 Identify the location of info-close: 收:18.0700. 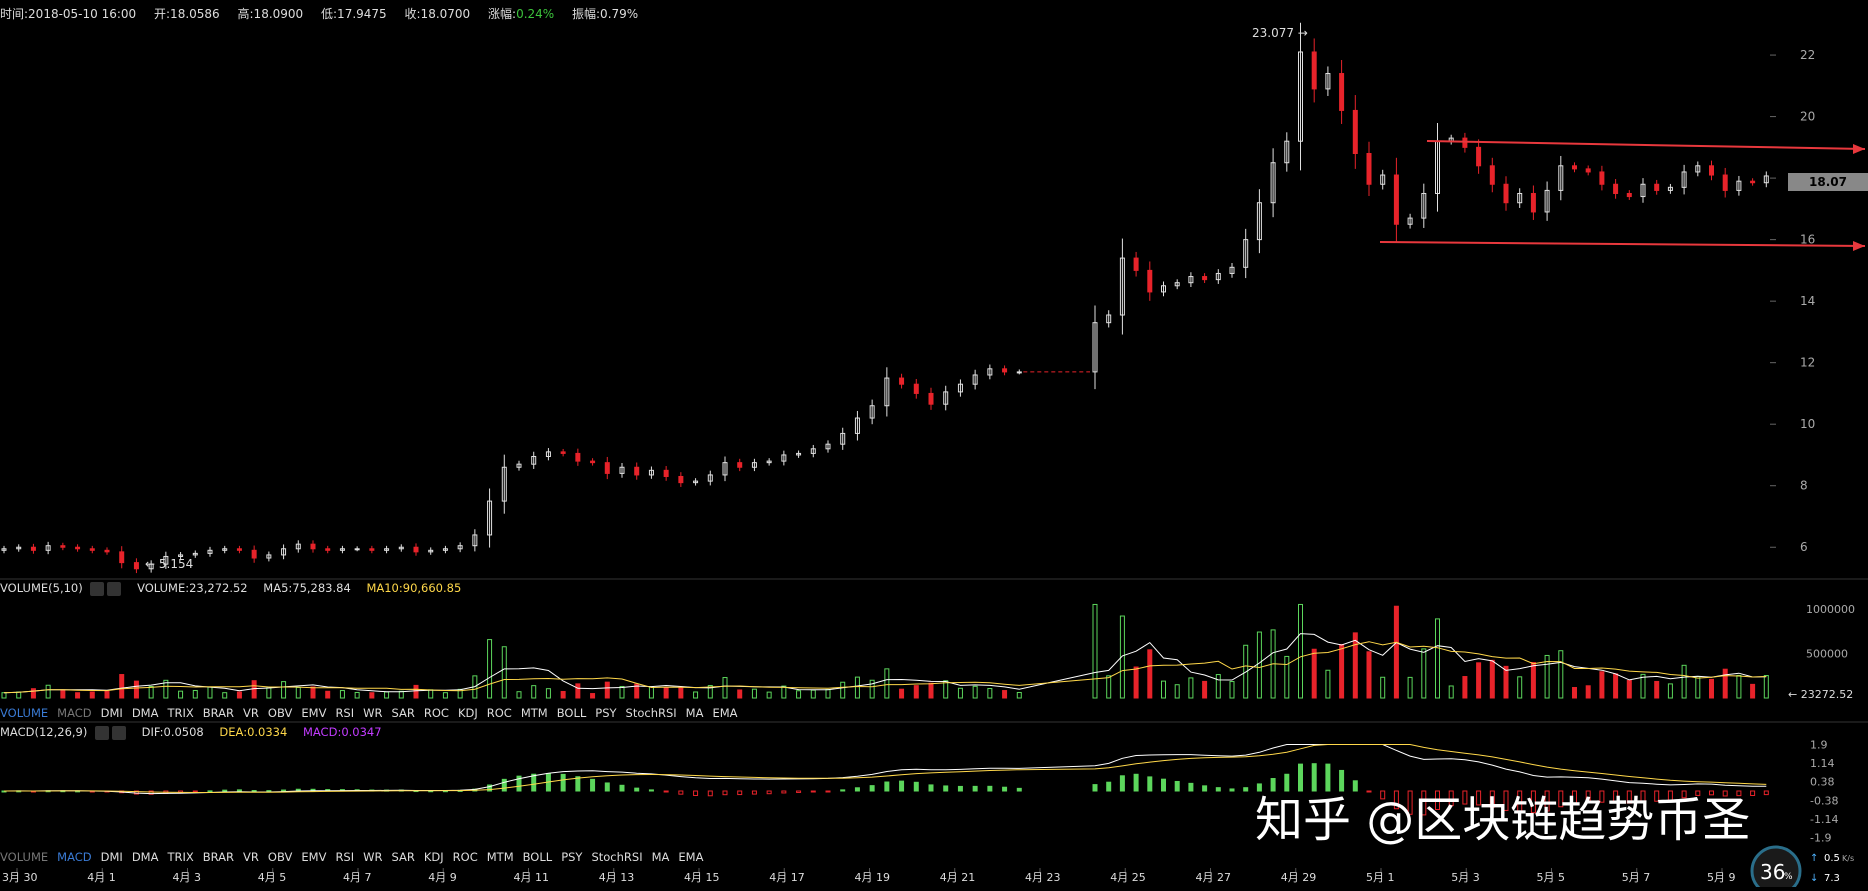
(437, 14).